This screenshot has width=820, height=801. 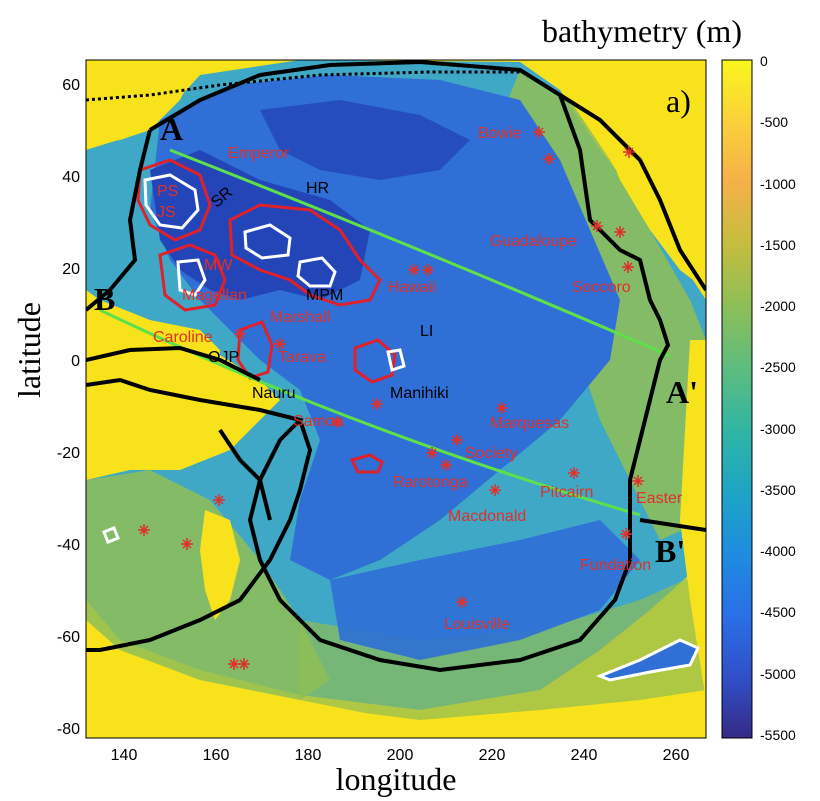 I want to click on white-contour-antarctica, so click(x=648, y=660).